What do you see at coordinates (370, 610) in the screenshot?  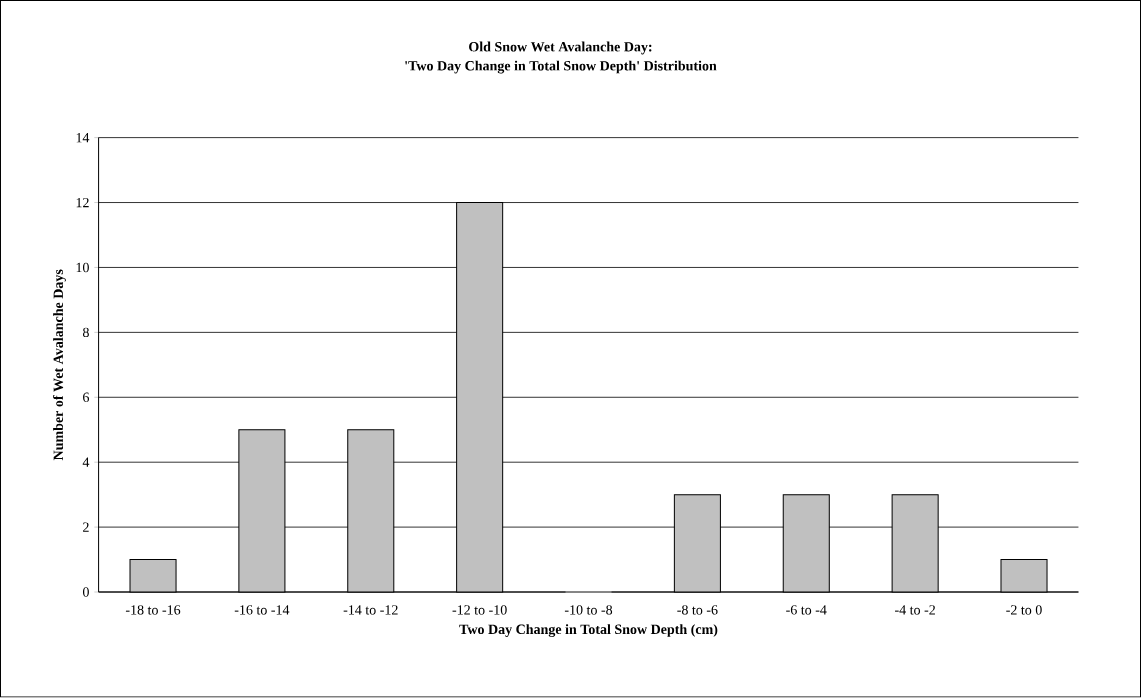 I see `x-tick-label: -14 to -12` at bounding box center [370, 610].